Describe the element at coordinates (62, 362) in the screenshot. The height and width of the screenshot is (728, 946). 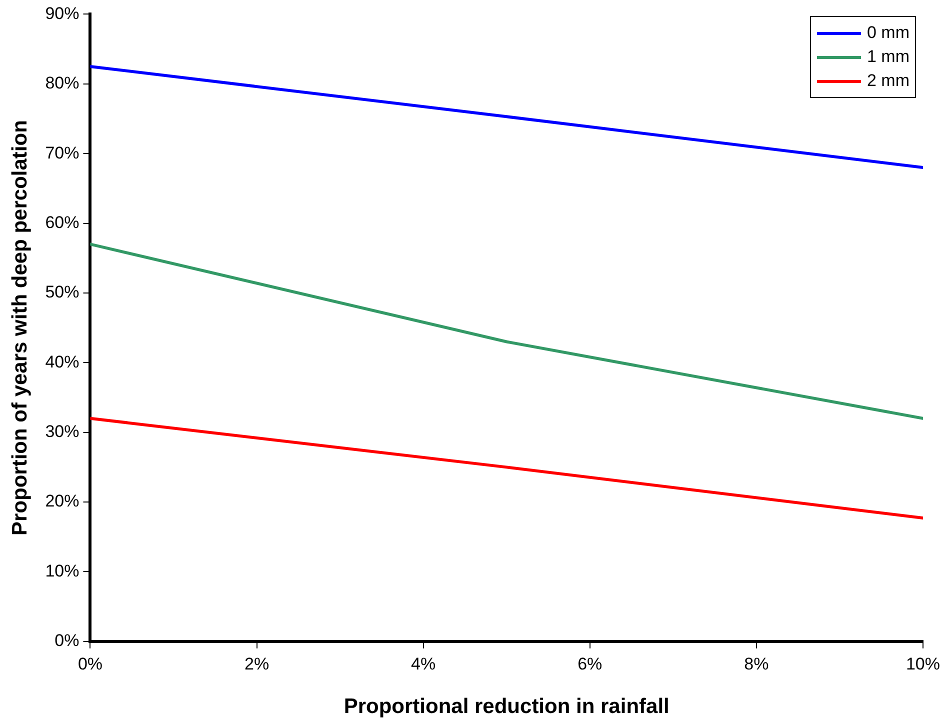
I see `y-tick-label: 40%` at that location.